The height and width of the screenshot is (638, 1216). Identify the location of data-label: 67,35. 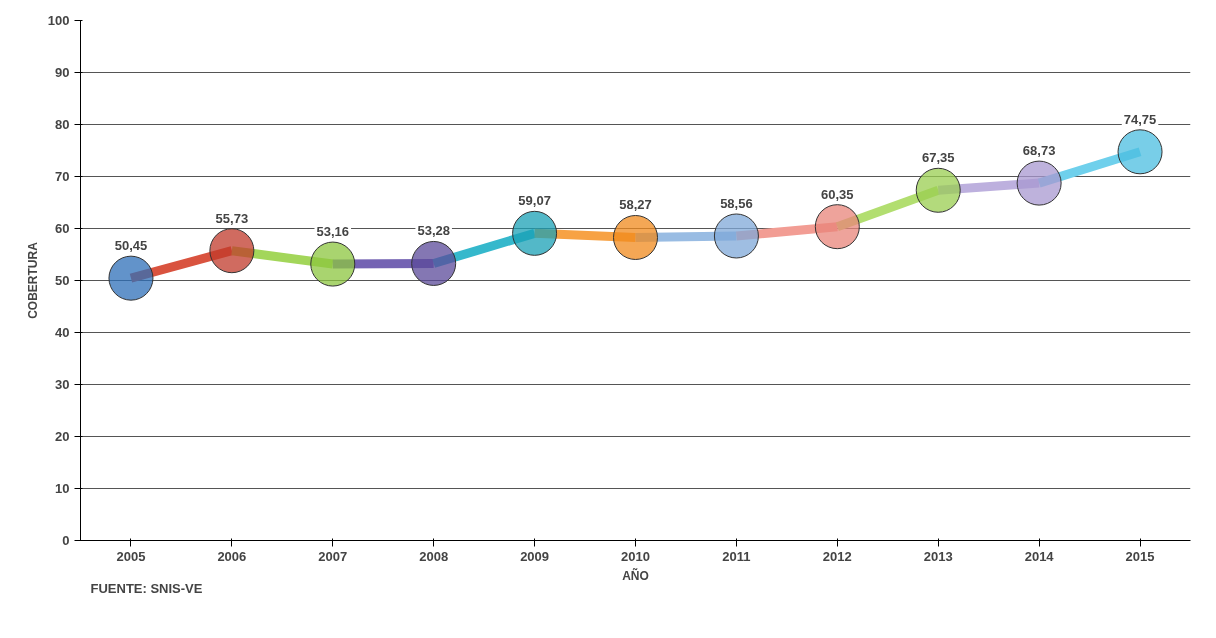
(938, 158).